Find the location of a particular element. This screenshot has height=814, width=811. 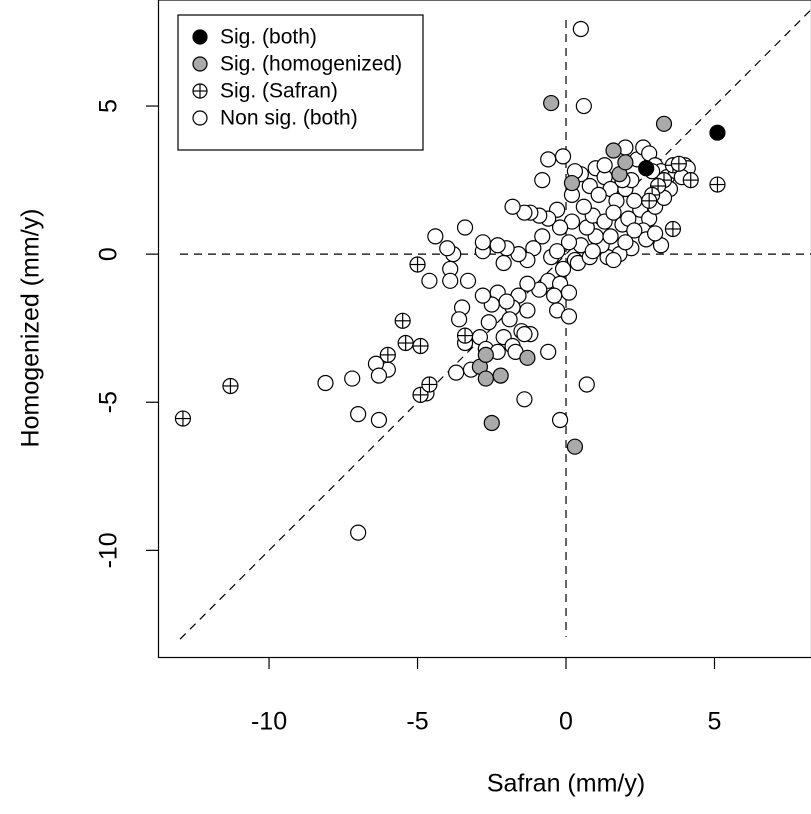

legend-frame is located at coordinates (300, 82).